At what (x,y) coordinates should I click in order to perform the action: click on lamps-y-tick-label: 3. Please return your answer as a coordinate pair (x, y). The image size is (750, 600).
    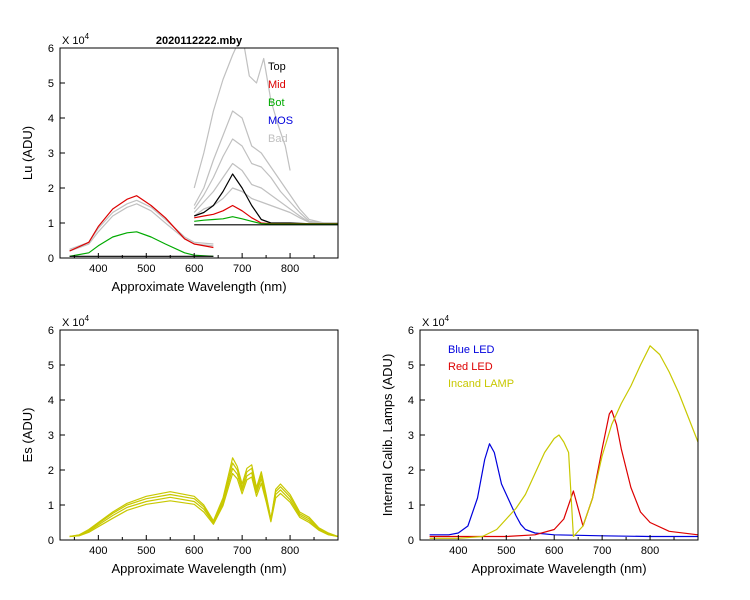
    Looking at the image, I should click on (411, 436).